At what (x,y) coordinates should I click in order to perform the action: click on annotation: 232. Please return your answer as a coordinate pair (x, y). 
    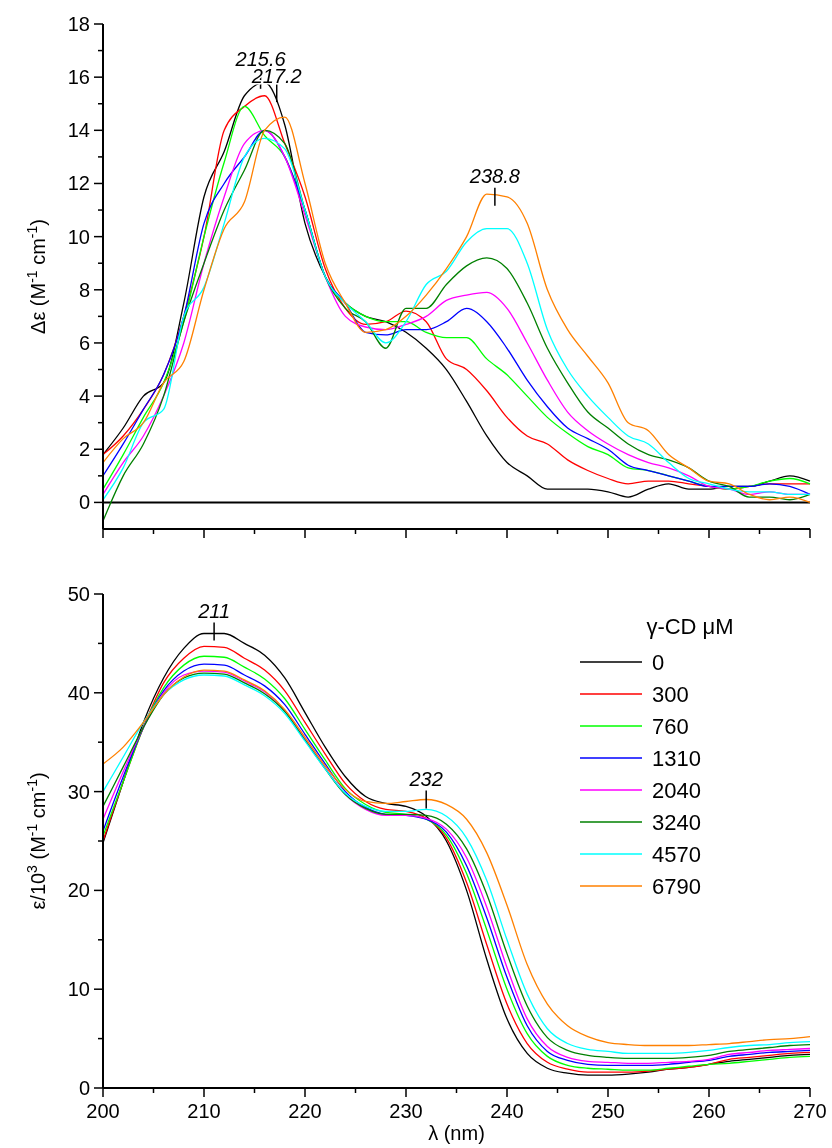
    Looking at the image, I should click on (425, 778).